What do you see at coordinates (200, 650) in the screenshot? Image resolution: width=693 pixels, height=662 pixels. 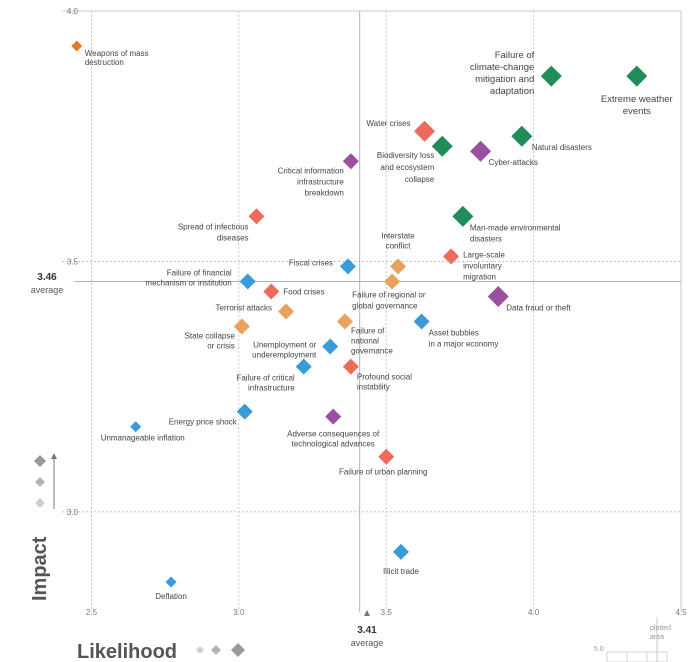 I see `likelihood-diamond-small-icon` at bounding box center [200, 650].